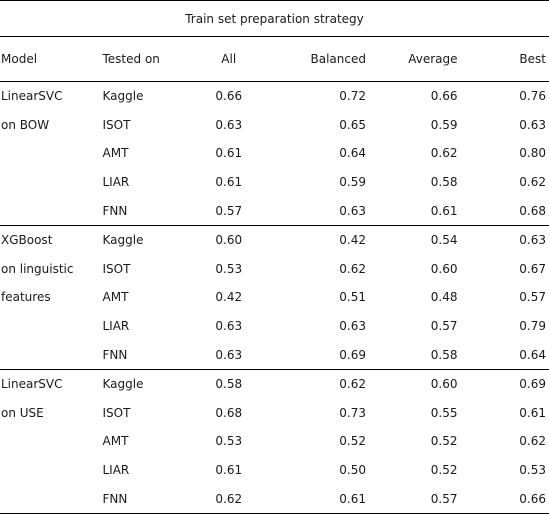  I want to click on header-all: All, so click(229, 59).